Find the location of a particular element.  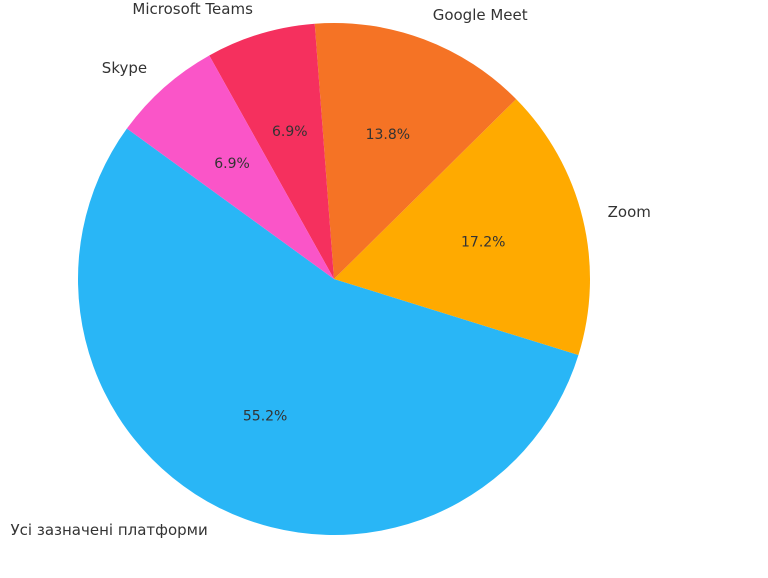

pie-slice-microsoft-teams is located at coordinates (271, 151).